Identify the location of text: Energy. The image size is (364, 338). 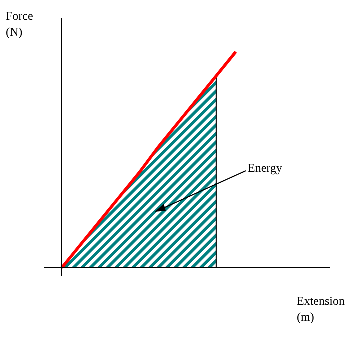
(265, 168).